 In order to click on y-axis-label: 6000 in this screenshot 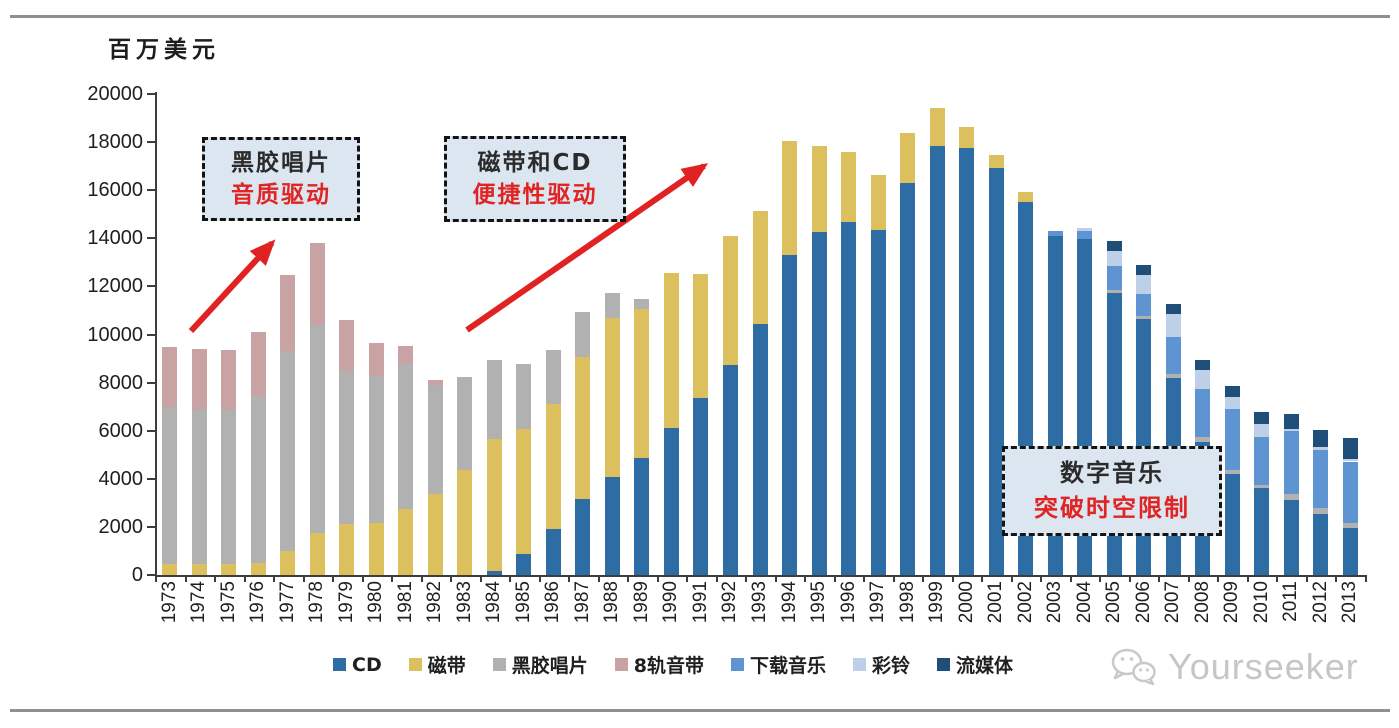, I will do `click(121, 430)`.